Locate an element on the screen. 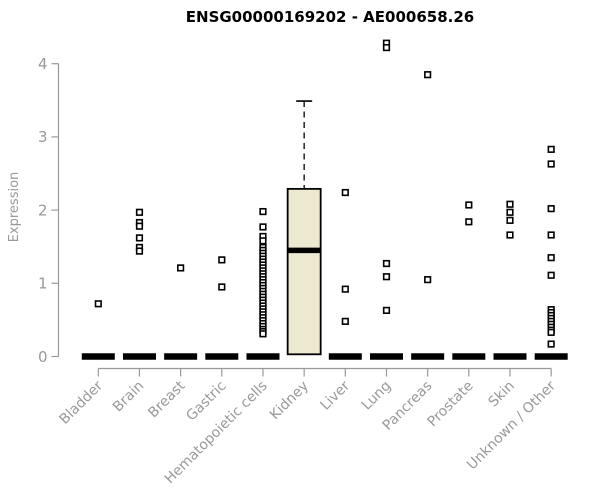 The width and height of the screenshot is (600, 500). collapsed-box-lung is located at coordinates (386, 356).